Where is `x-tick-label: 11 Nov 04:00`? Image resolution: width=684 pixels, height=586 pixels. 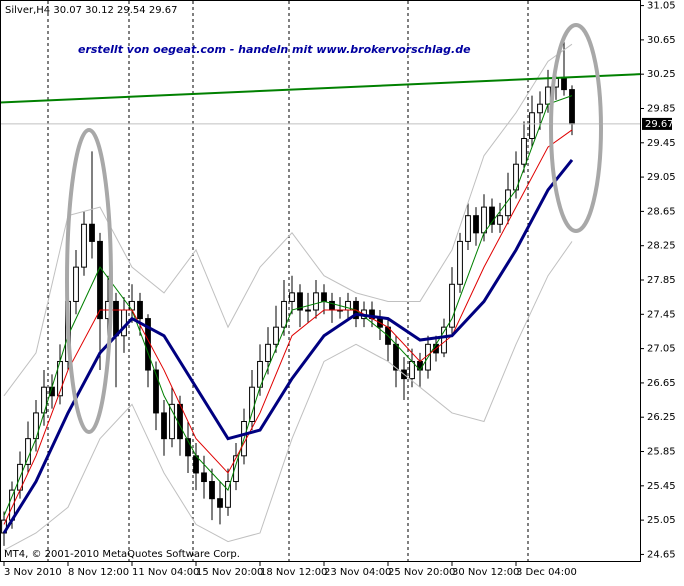 x-tick-label: 11 Nov 04:00 is located at coordinates (165, 572).